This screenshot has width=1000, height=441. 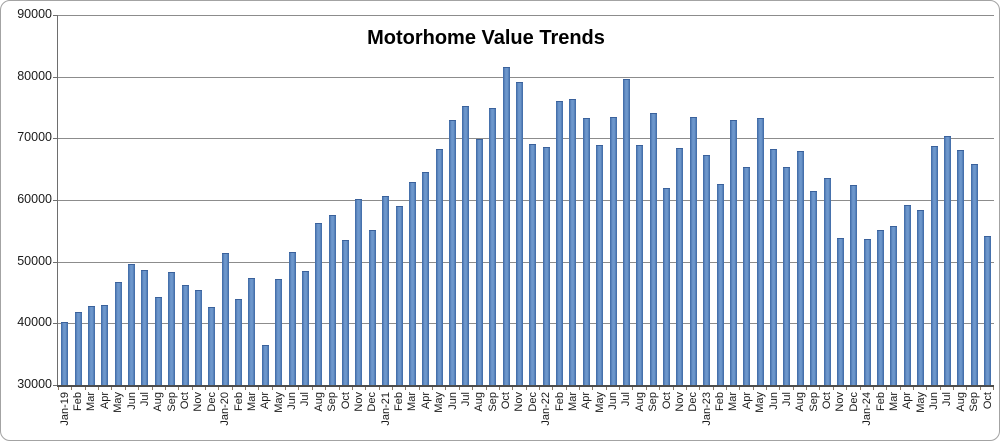 I want to click on x-label-slot: Jan-20, so click(x=225, y=409).